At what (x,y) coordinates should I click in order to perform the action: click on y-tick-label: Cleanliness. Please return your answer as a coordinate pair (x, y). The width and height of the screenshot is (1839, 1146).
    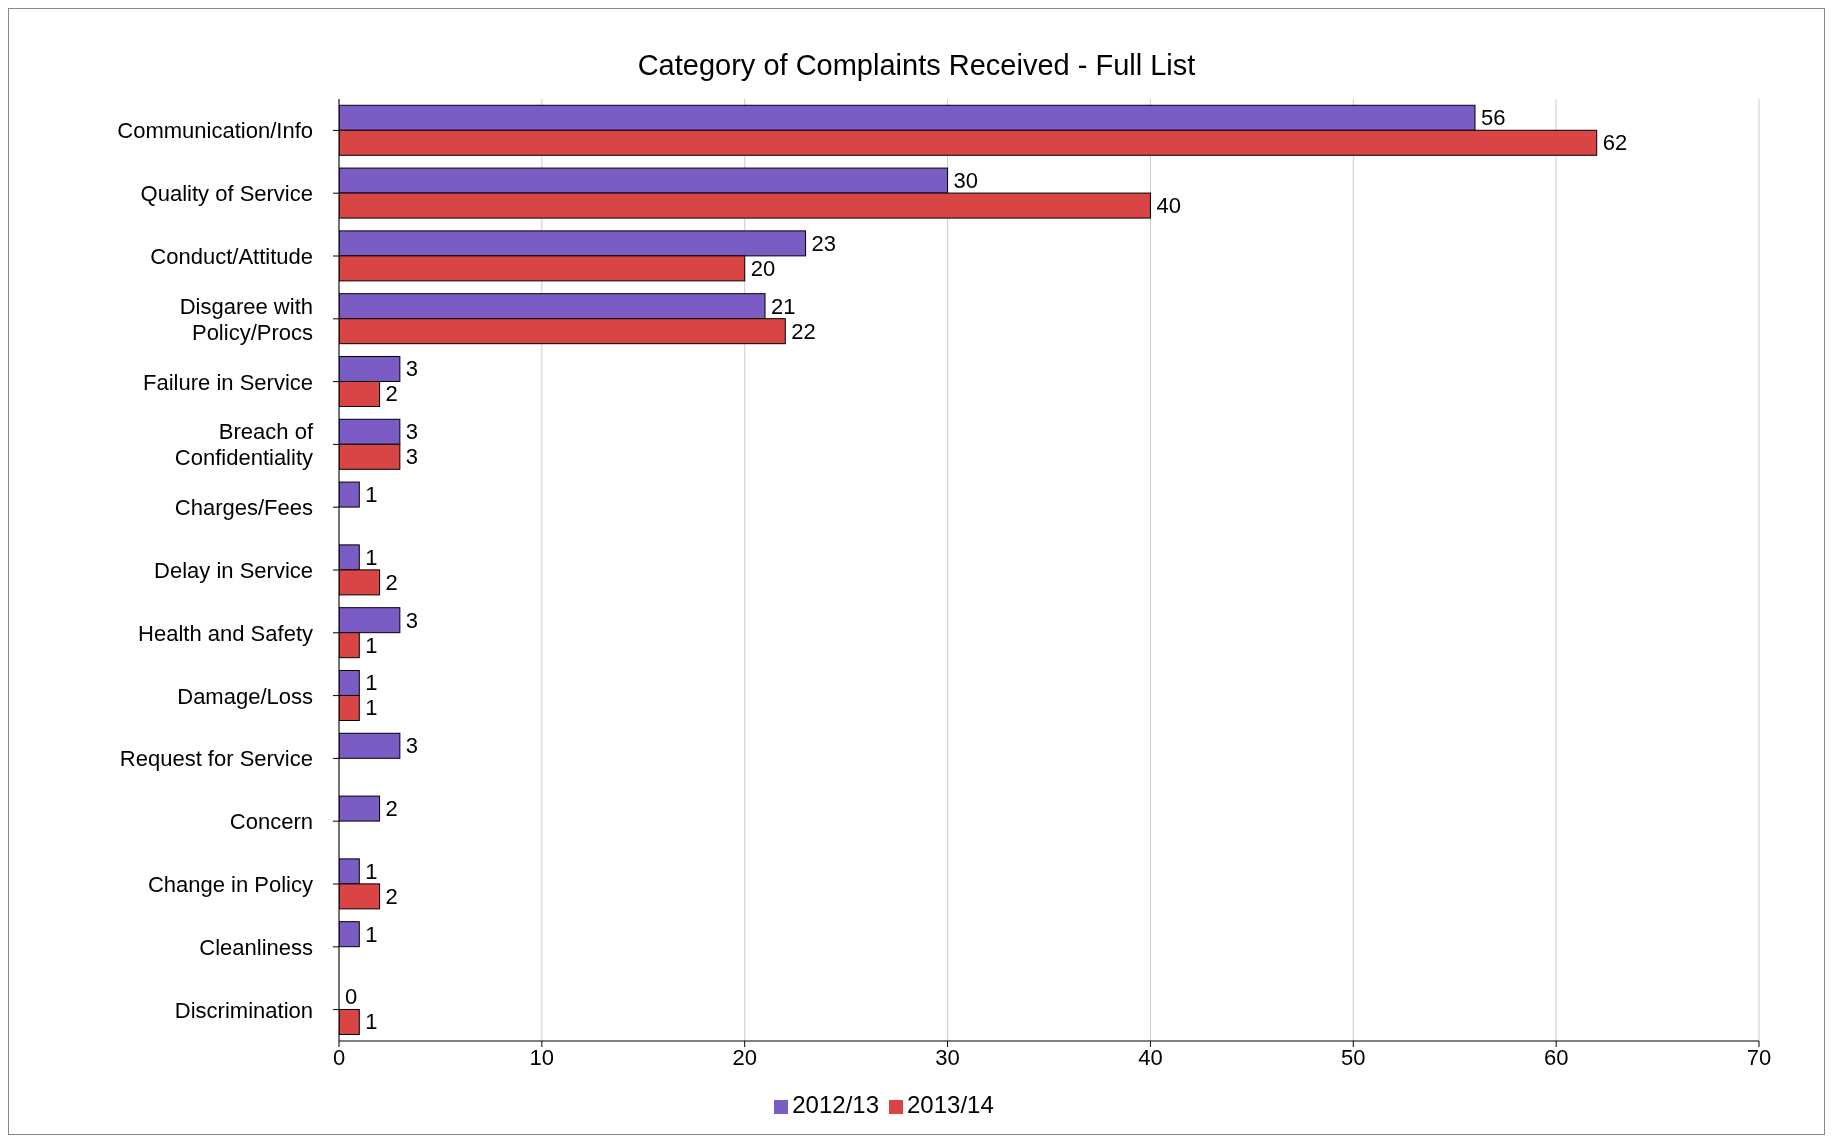
    Looking at the image, I should click on (256, 947).